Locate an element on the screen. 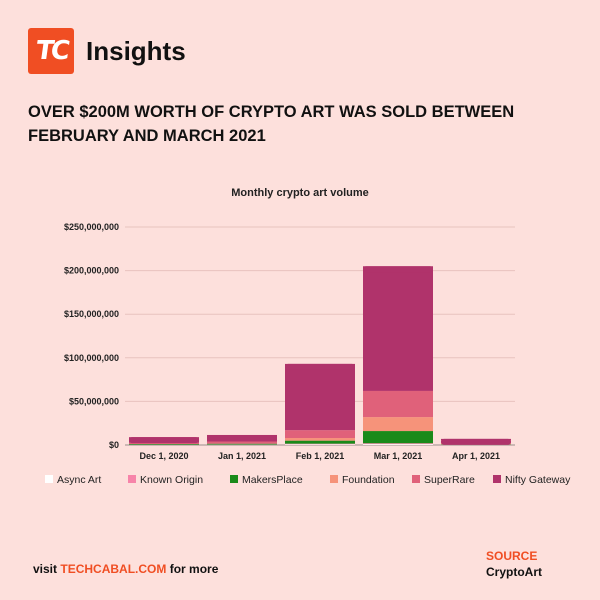  logo-text: TC is located at coordinates (51, 51).